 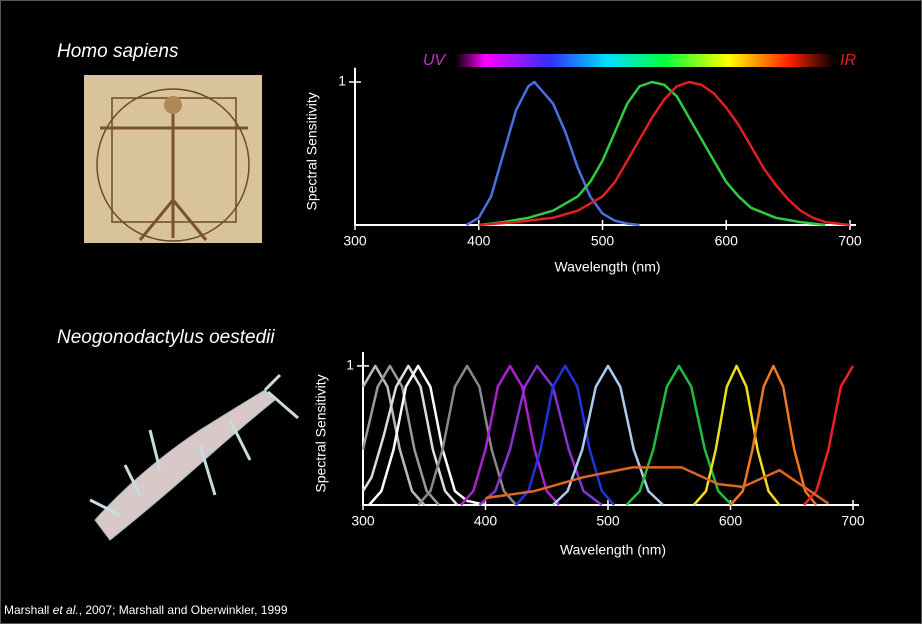 I want to click on citation-part: et al., so click(x=66, y=610).